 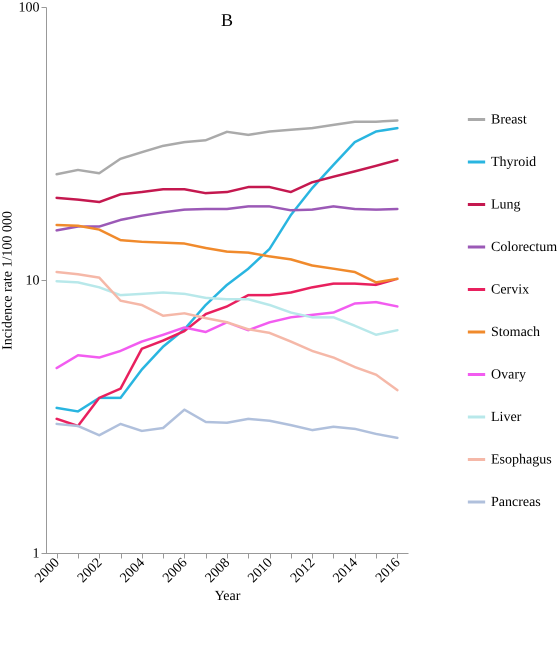 I want to click on legend-label: Colorectum, so click(x=524, y=247).